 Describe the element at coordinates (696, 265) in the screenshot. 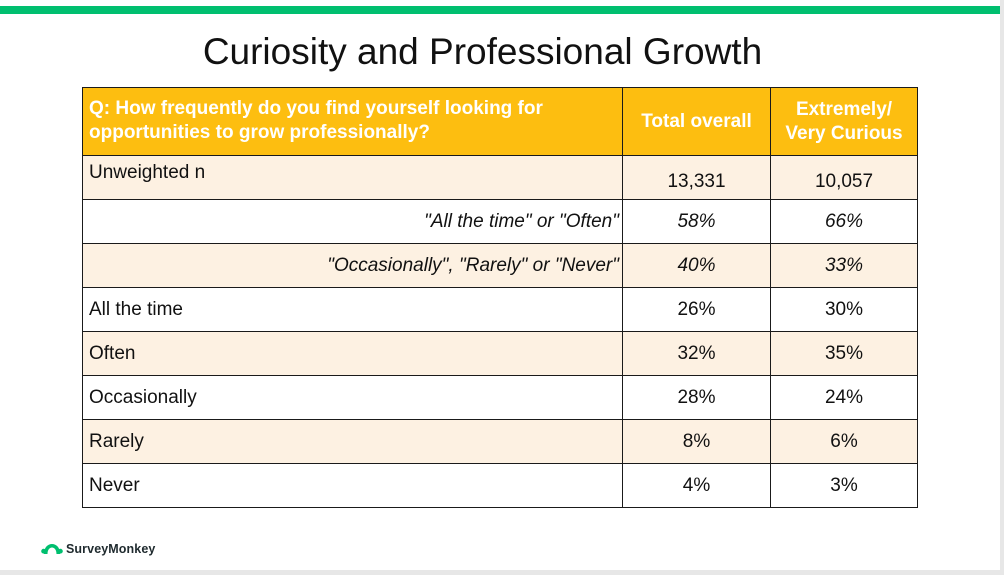

I see `total-value: 40%` at that location.